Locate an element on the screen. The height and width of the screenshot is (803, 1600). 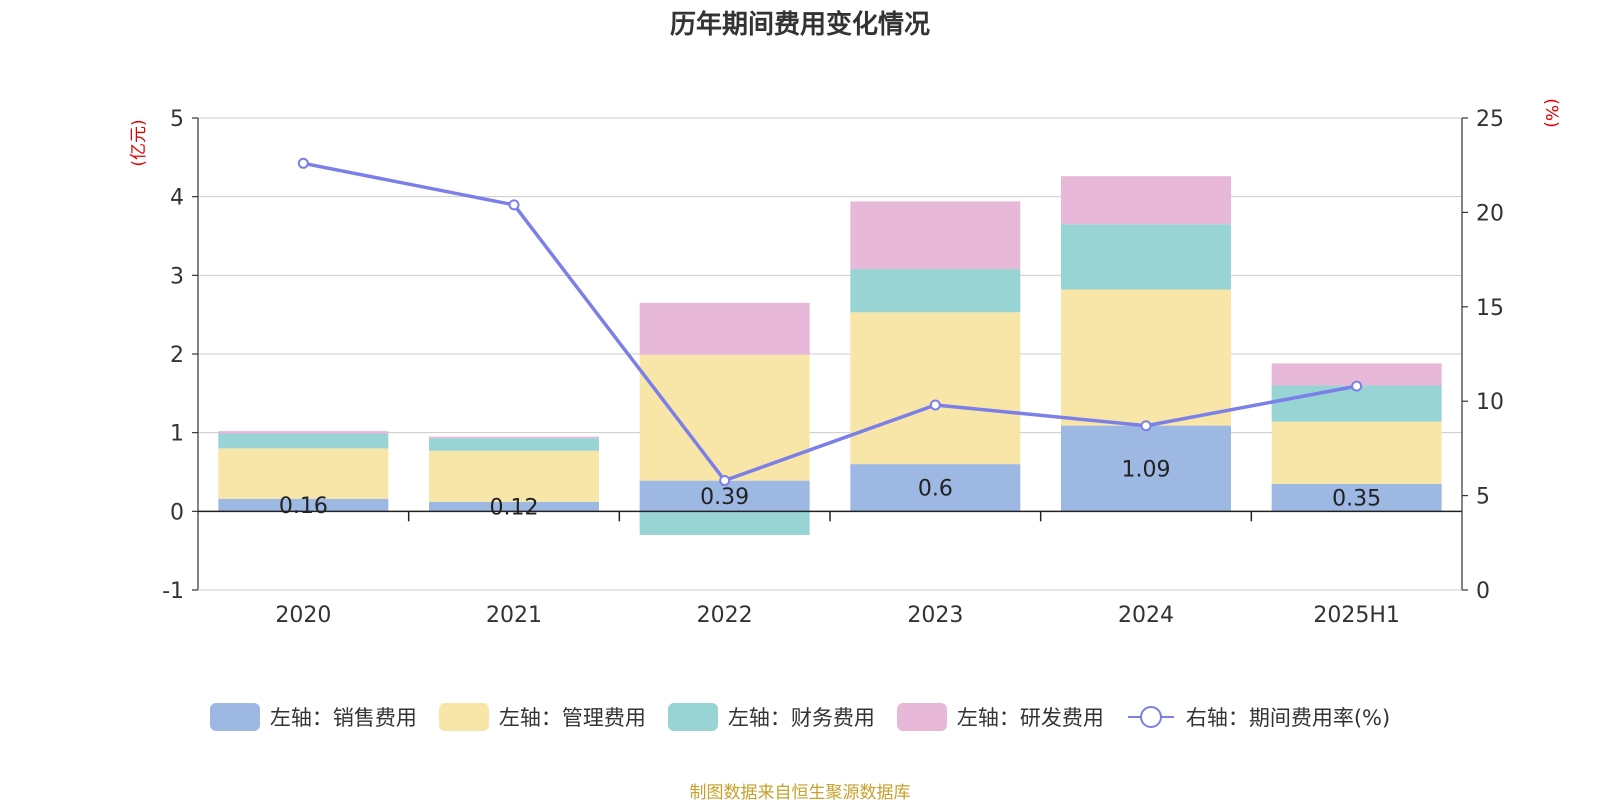
left-tick-label: 2 is located at coordinates (177, 355).